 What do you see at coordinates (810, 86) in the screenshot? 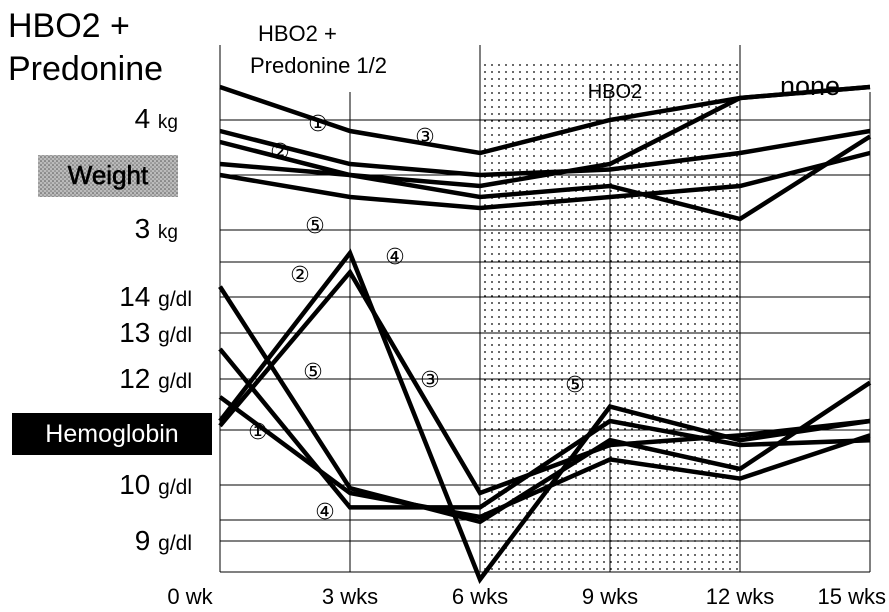
I see `phase-title-3: none` at bounding box center [810, 86].